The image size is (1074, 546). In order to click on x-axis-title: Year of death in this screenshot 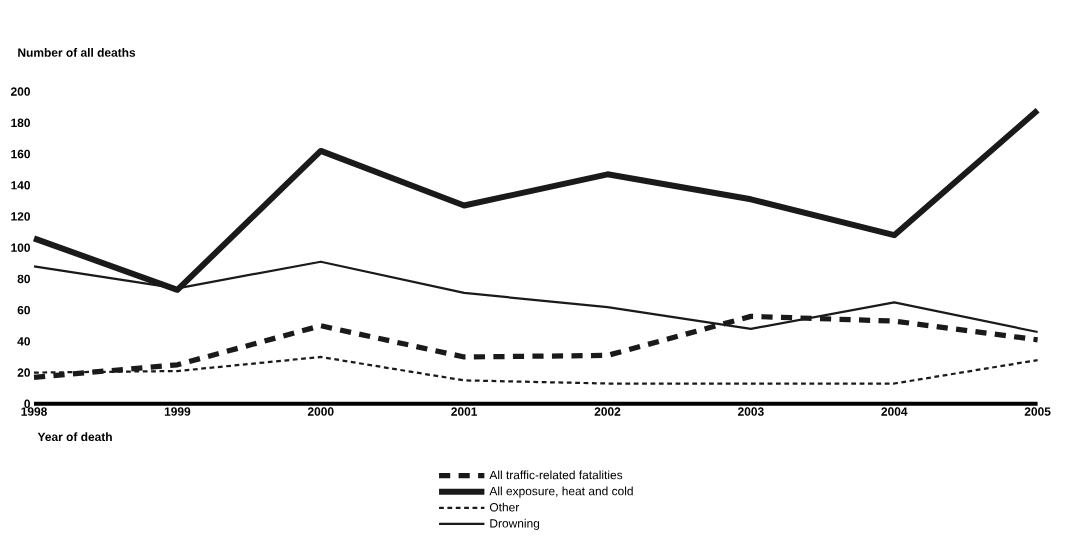, I will do `click(74, 437)`.